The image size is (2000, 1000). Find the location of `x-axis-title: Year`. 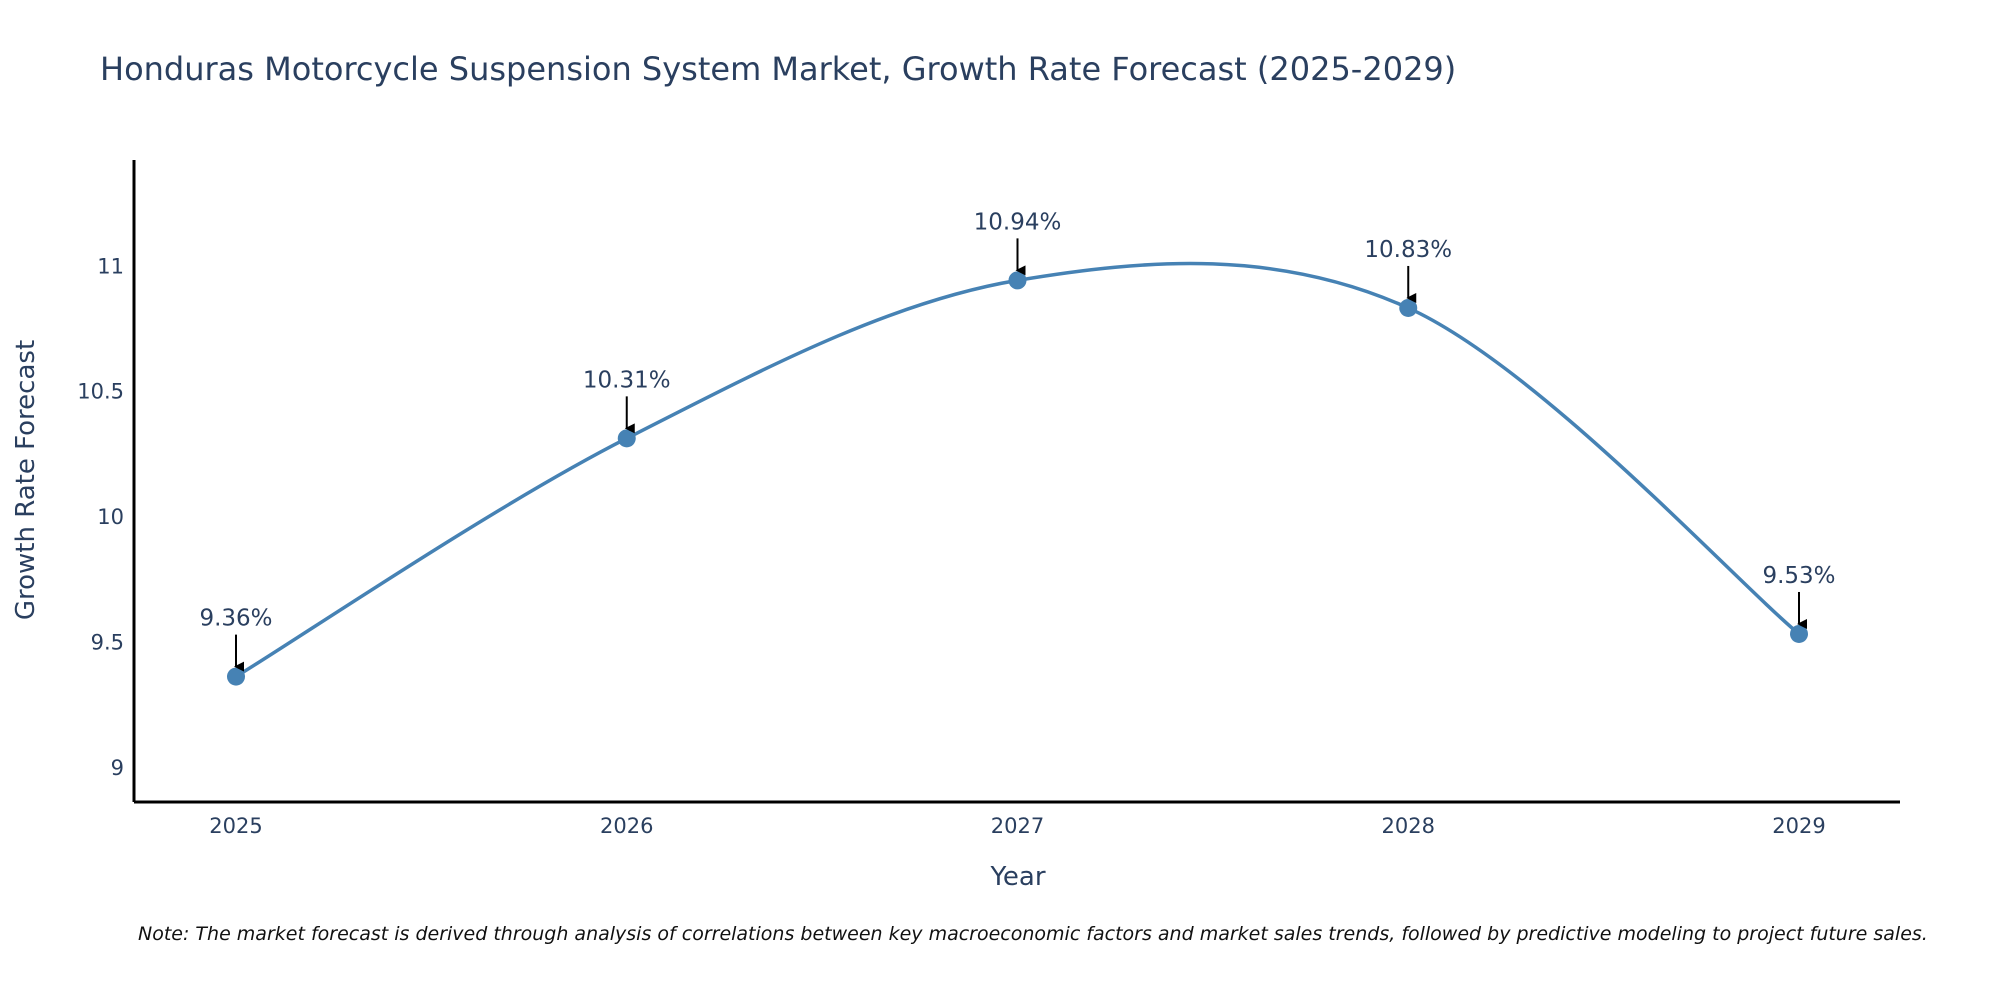

x-axis-title: Year is located at coordinates (1017, 877).